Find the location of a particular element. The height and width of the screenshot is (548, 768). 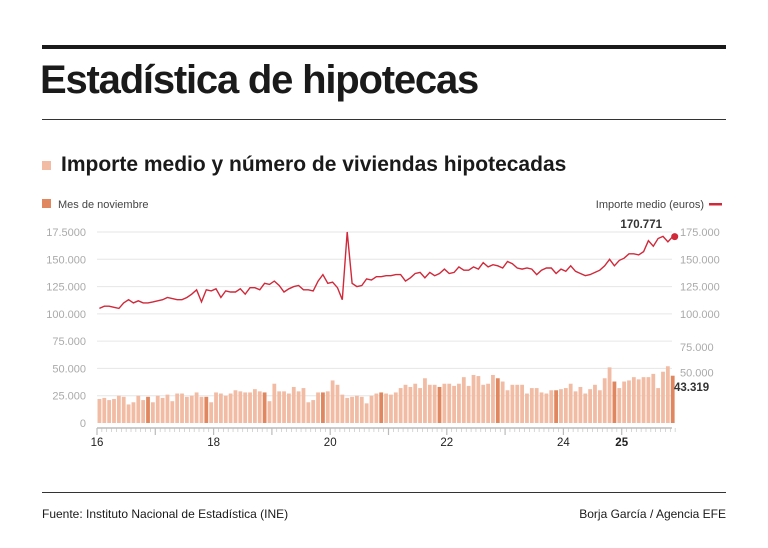

left-axis-label: 50.000 is located at coordinates (69, 369).